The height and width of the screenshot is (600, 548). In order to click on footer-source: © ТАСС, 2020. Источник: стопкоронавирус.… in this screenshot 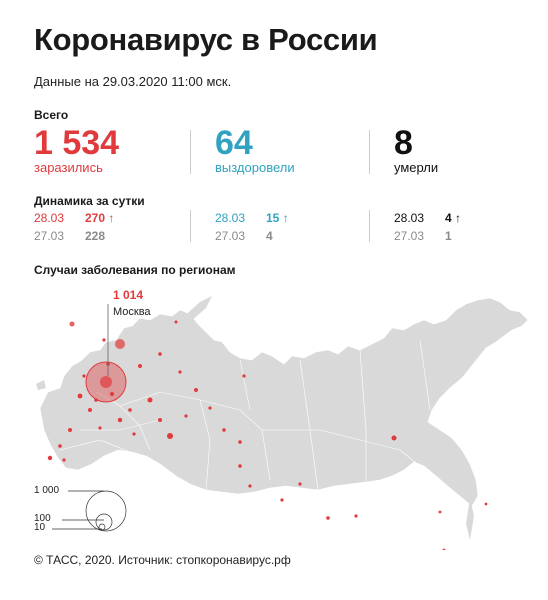, I will do `click(162, 560)`.